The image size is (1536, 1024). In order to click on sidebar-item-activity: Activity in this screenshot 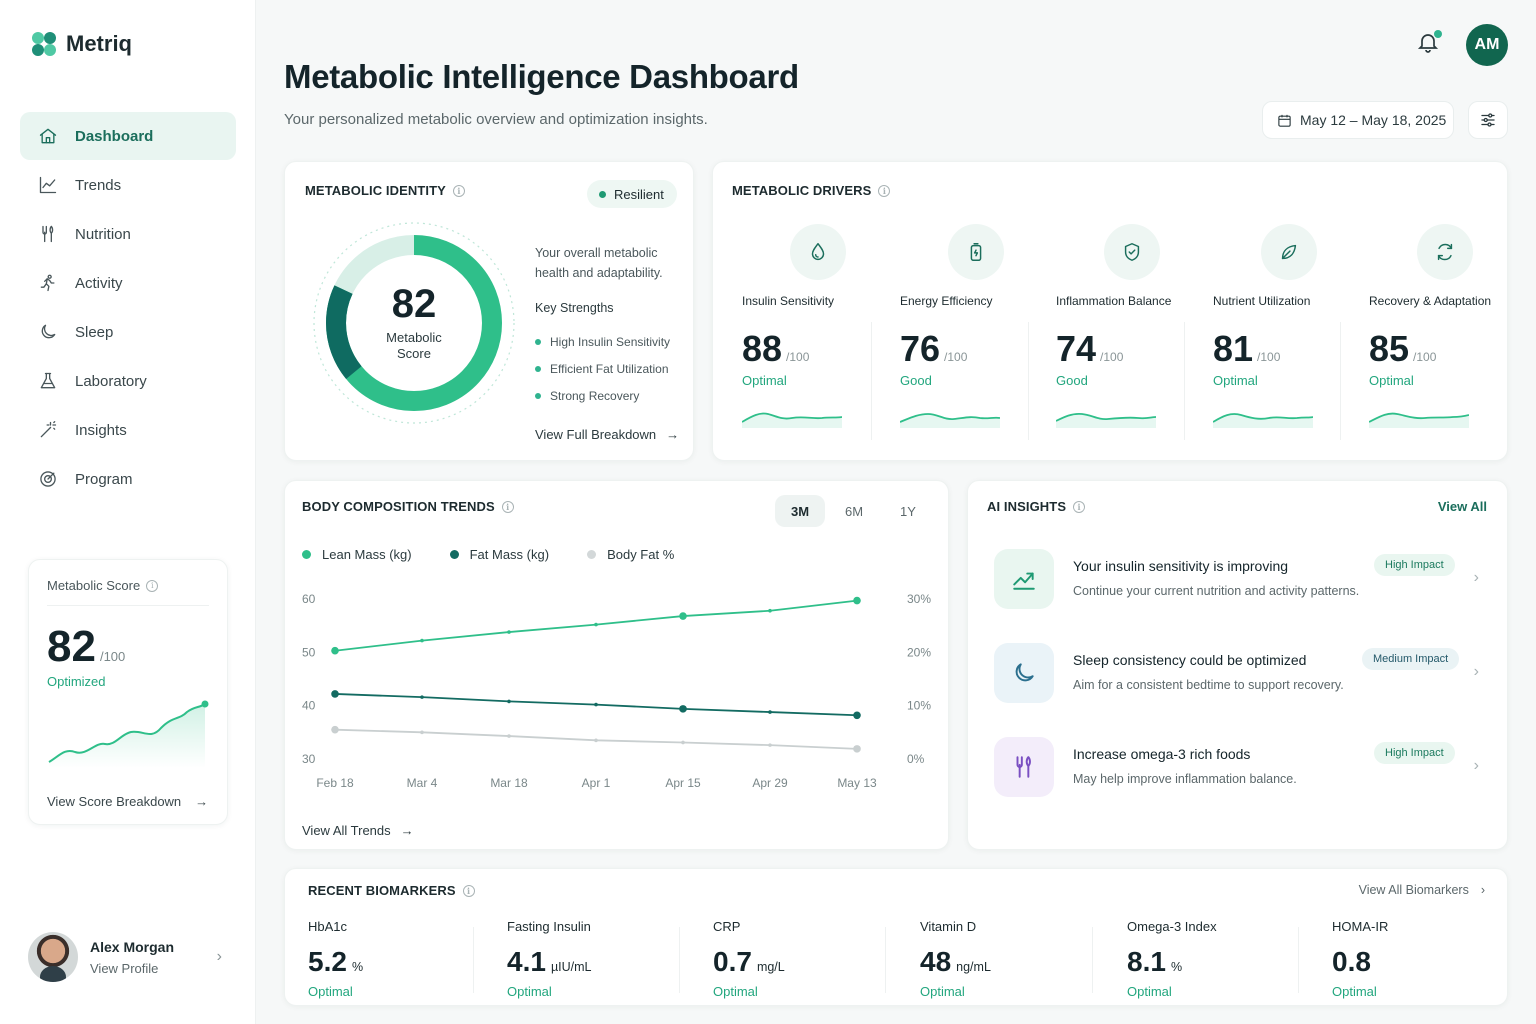, I will do `click(128, 283)`.